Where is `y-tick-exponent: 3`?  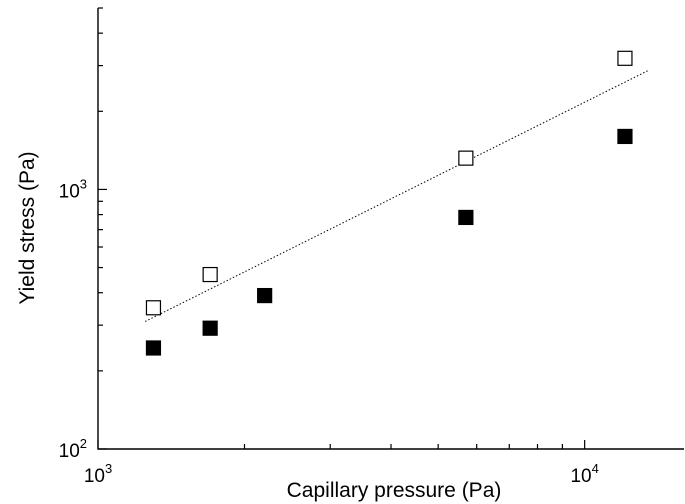 y-tick-exponent: 3 is located at coordinates (83, 183).